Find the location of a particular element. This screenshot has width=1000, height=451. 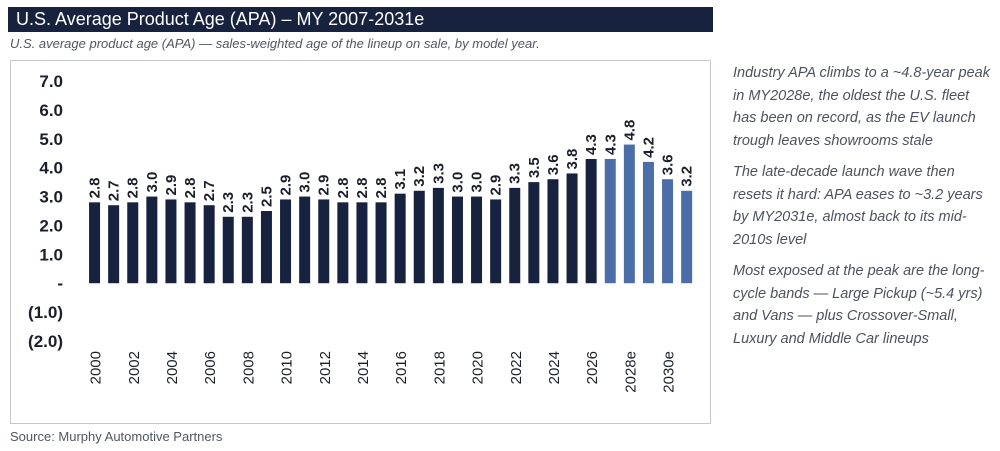

y-tick-label: 3.0 is located at coordinates (51, 197).